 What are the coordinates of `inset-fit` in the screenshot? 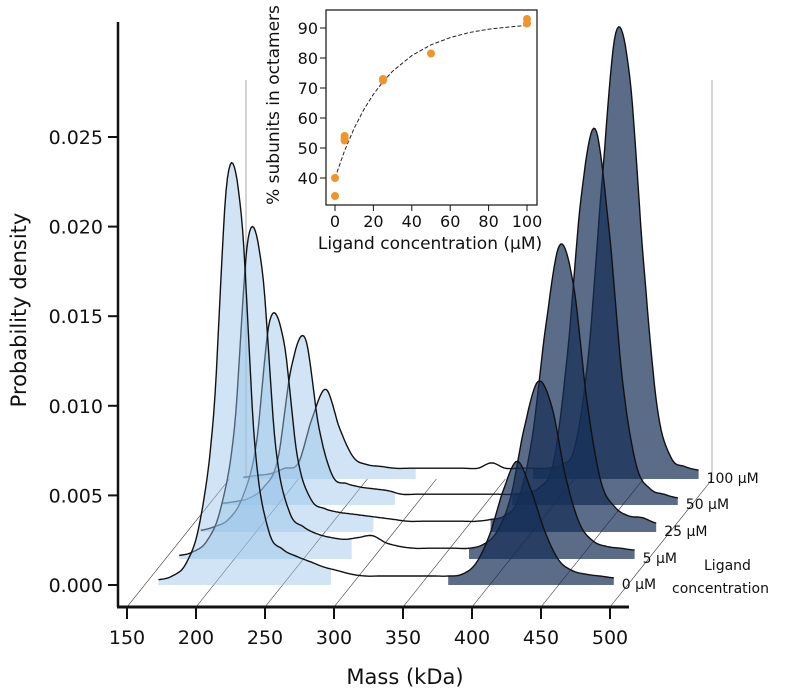 It's located at (431, 101).